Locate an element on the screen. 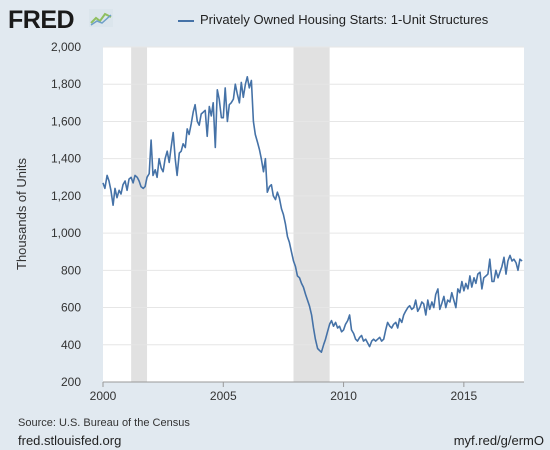 The height and width of the screenshot is (450, 550). legend-swatch is located at coordinates (186, 20).